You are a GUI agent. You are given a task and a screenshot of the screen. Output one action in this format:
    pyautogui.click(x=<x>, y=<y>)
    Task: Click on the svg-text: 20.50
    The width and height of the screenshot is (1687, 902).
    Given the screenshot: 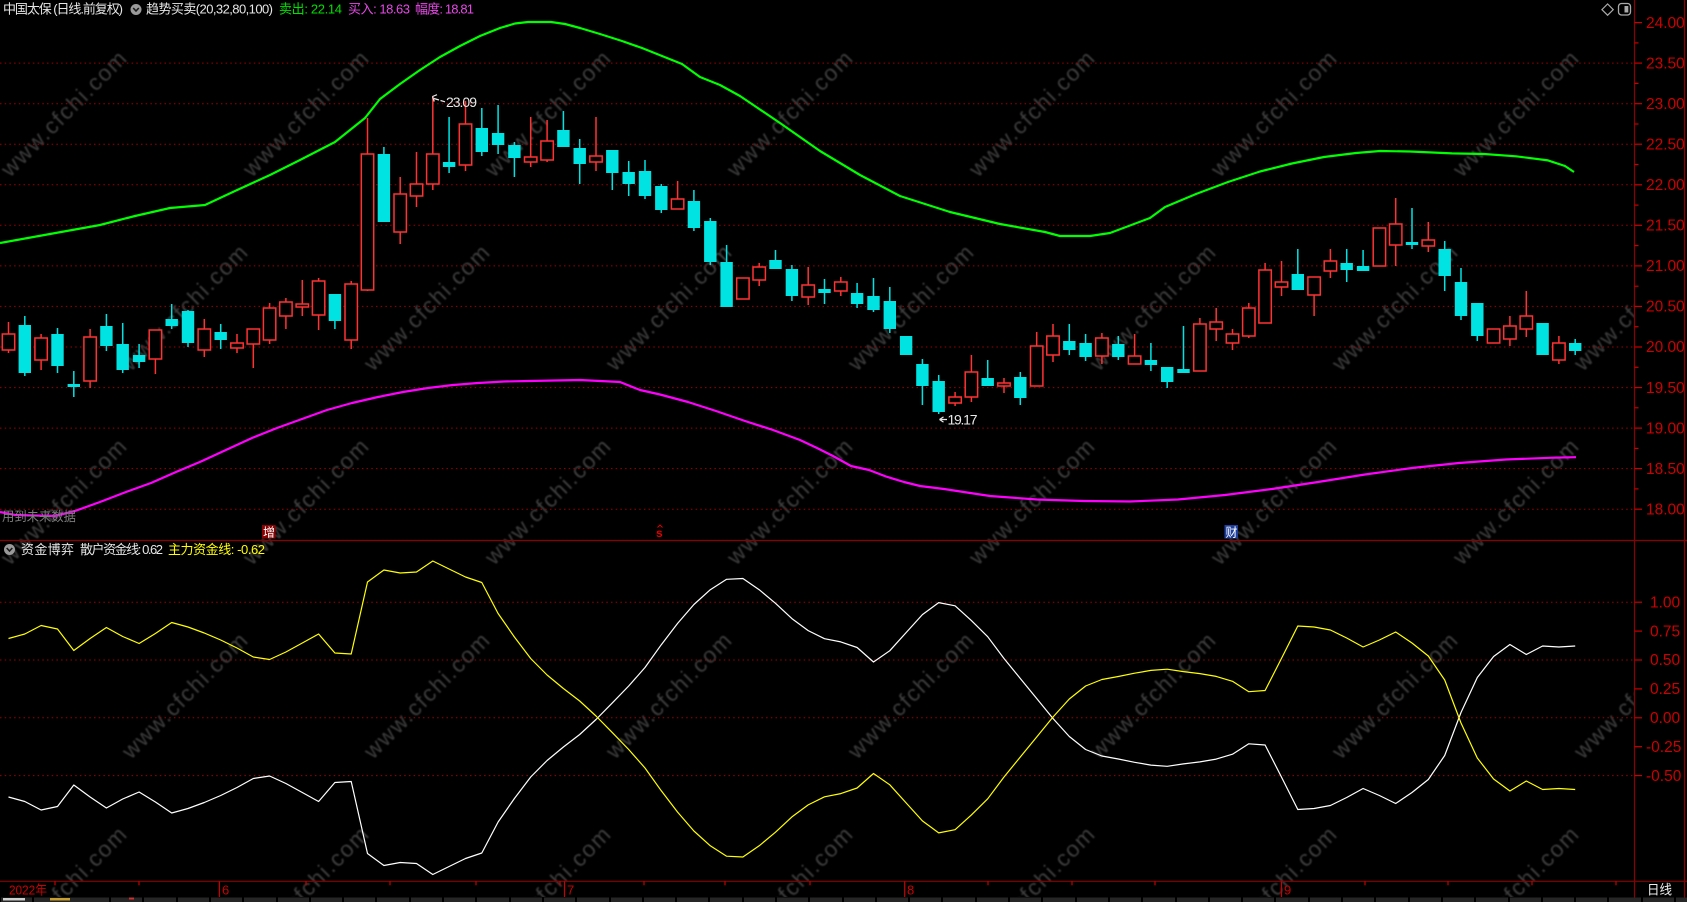 What is the action you would take?
    pyautogui.click(x=1665, y=307)
    